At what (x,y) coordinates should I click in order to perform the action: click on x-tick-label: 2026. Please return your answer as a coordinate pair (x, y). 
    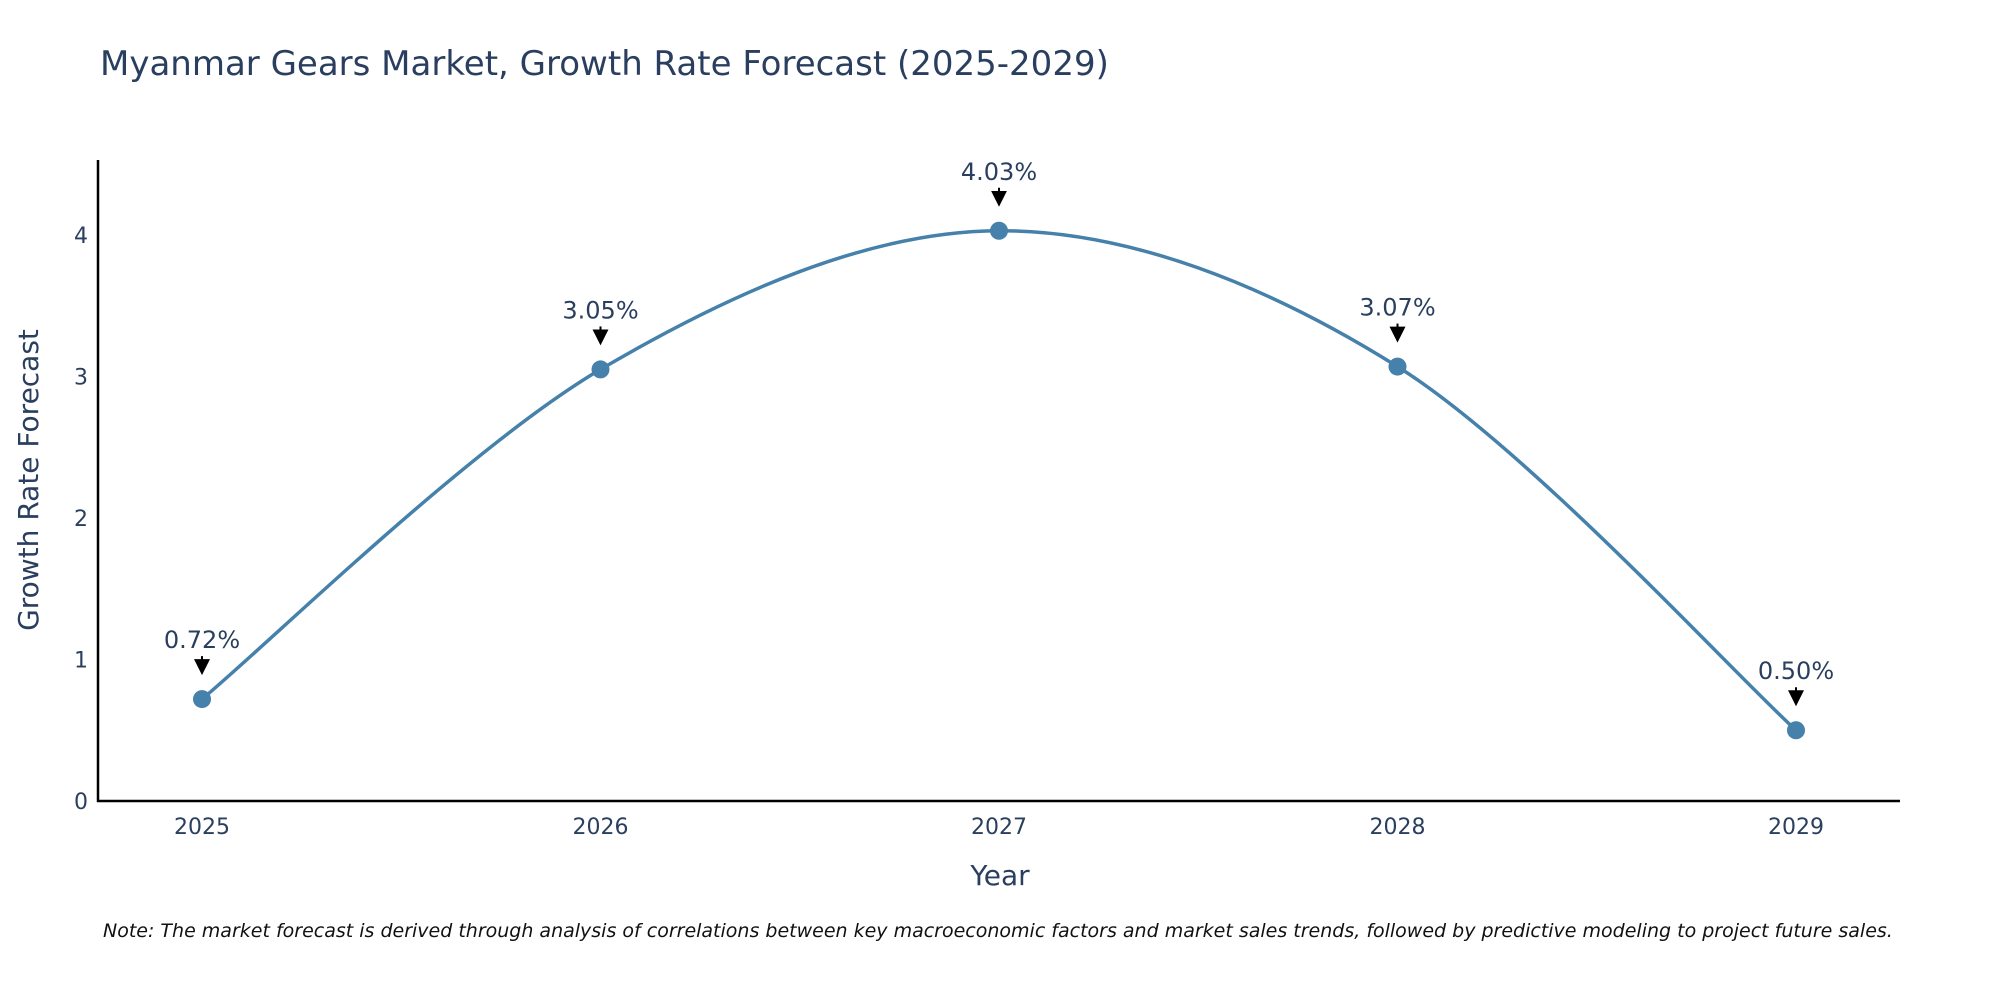
    Looking at the image, I should click on (601, 827).